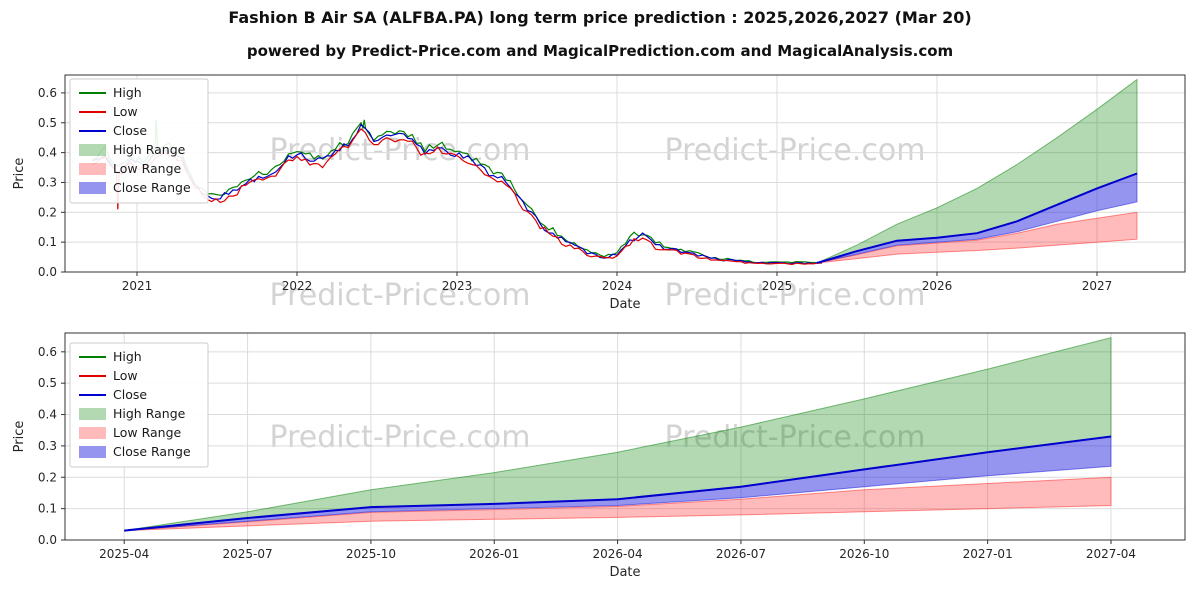 This screenshot has height=600, width=1200. I want to click on x-tick-label: 2026-07, so click(741, 554).